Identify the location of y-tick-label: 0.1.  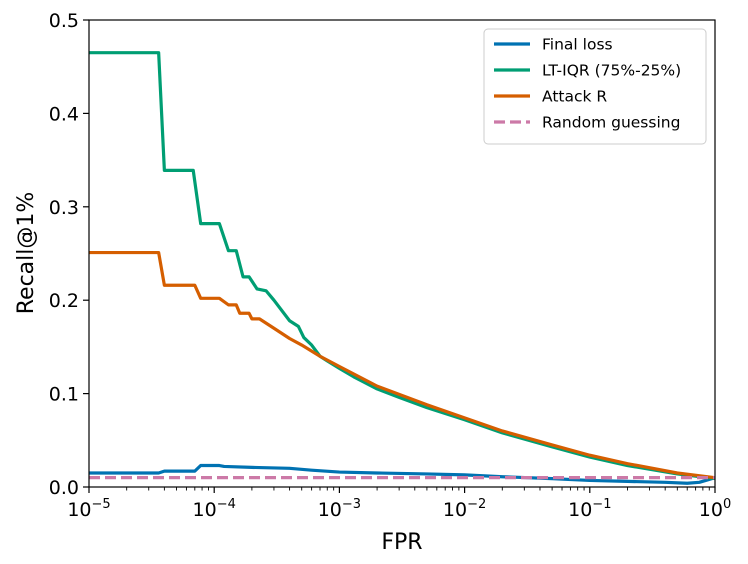
(64, 395).